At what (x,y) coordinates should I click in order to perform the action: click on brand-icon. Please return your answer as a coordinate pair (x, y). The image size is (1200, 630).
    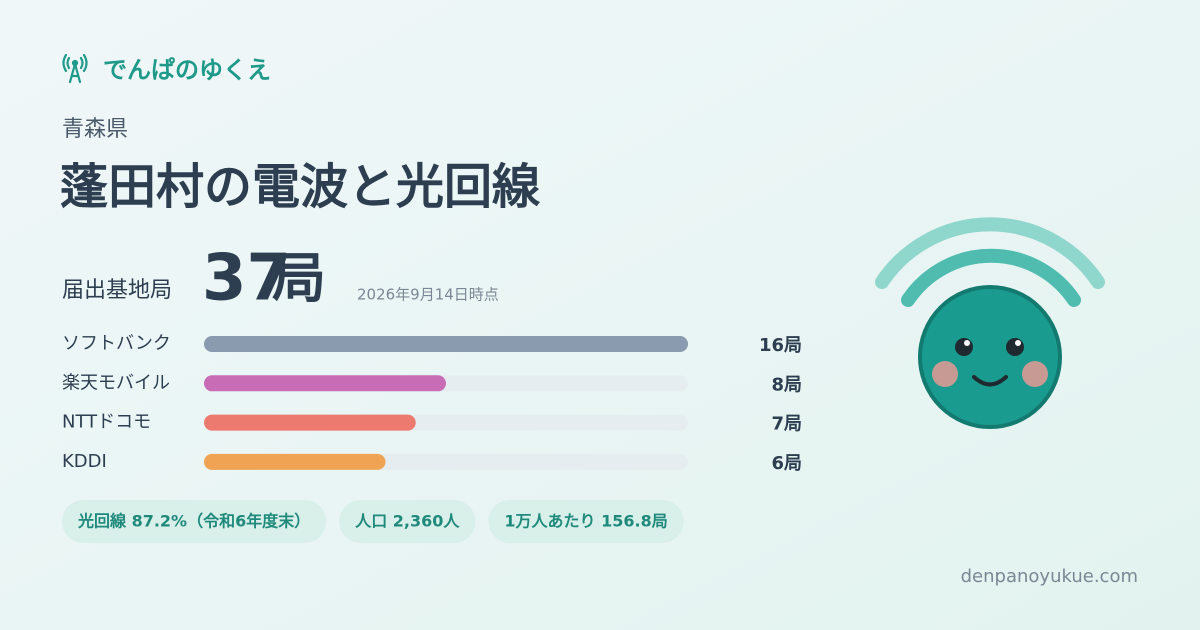
    Looking at the image, I should click on (75, 68).